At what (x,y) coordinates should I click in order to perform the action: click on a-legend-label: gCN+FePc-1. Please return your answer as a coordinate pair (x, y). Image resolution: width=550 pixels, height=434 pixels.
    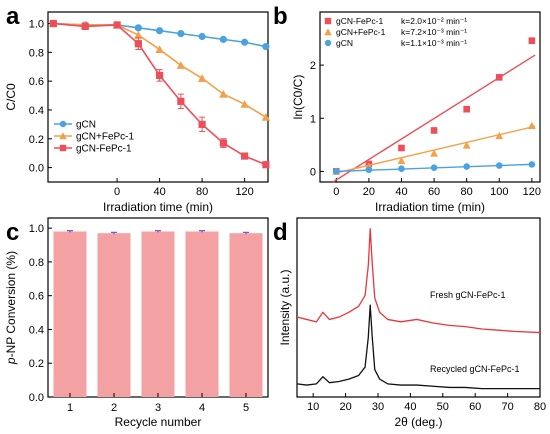
    Looking at the image, I should click on (105, 137).